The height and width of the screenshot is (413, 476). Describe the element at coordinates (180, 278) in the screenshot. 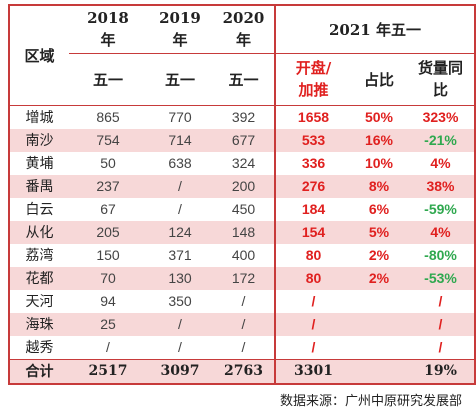

I see `value-2019-cell: 130` at that location.